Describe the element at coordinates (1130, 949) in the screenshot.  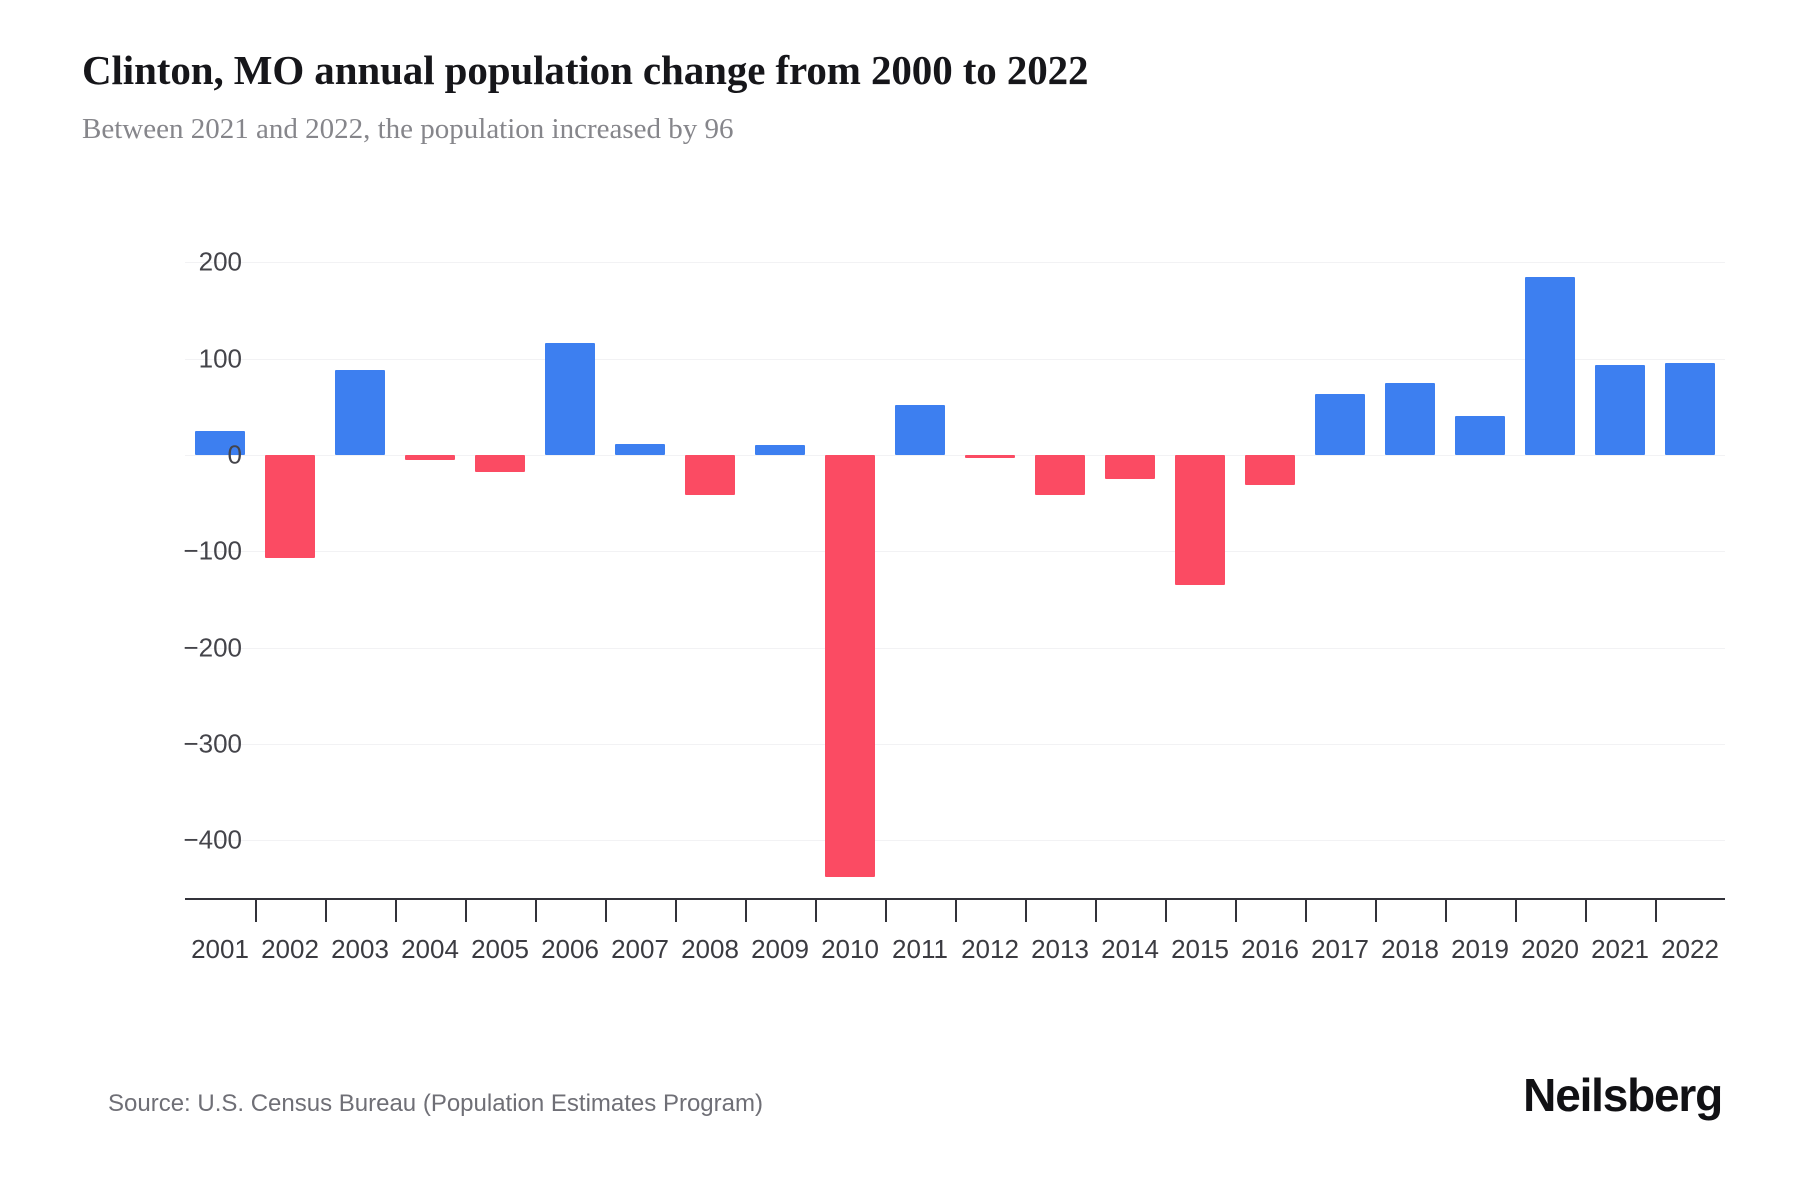
I see `x-axis-tick-label: 2014` at that location.